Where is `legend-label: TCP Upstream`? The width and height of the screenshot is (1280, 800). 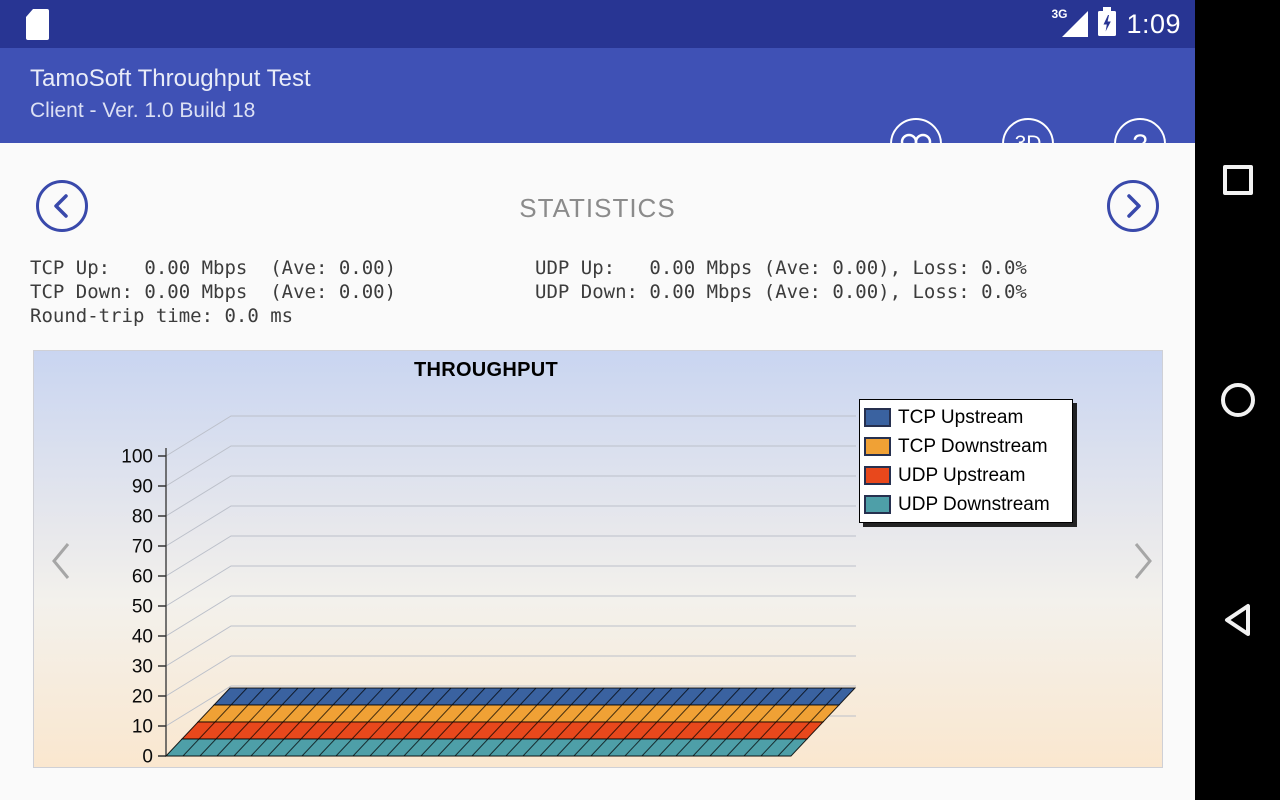 legend-label: TCP Upstream is located at coordinates (961, 417).